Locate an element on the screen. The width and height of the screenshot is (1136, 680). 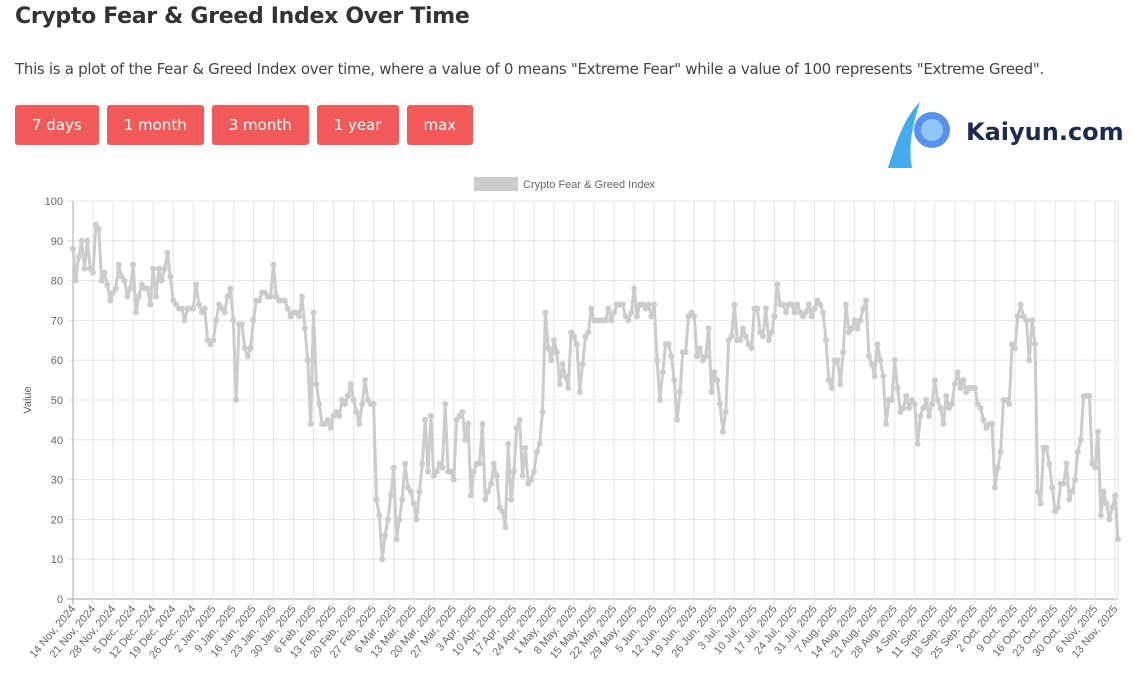
range-1-month-button: 1 month is located at coordinates (155, 125).